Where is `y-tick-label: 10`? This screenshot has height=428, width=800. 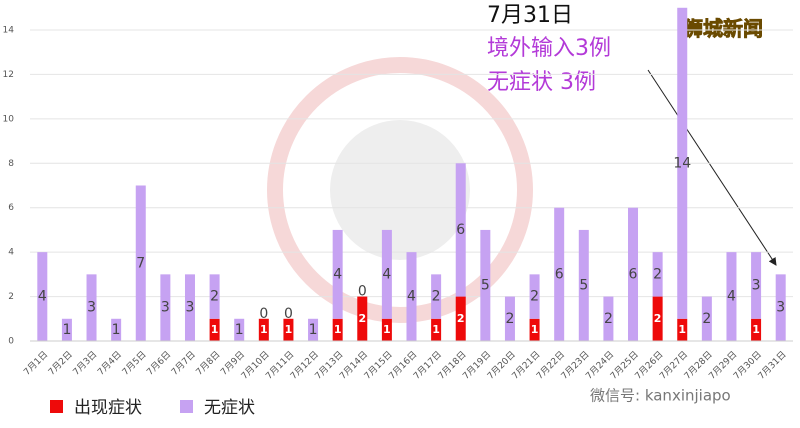
y-tick-label: 10 is located at coordinates (9, 119).